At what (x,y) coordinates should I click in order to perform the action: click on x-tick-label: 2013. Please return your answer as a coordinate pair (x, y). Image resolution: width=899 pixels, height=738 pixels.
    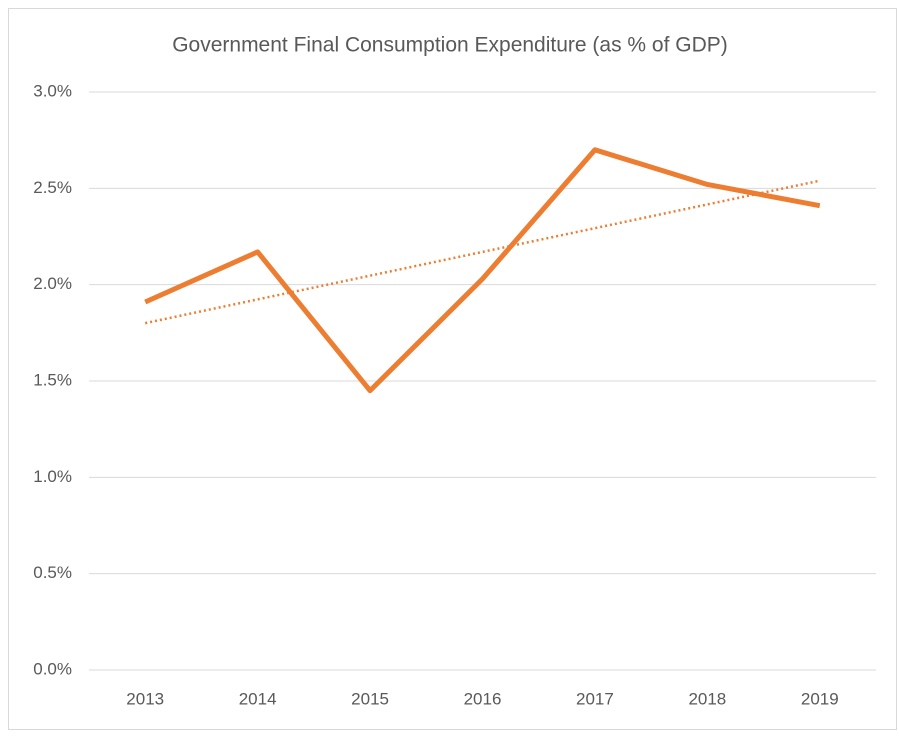
    Looking at the image, I should click on (145, 698).